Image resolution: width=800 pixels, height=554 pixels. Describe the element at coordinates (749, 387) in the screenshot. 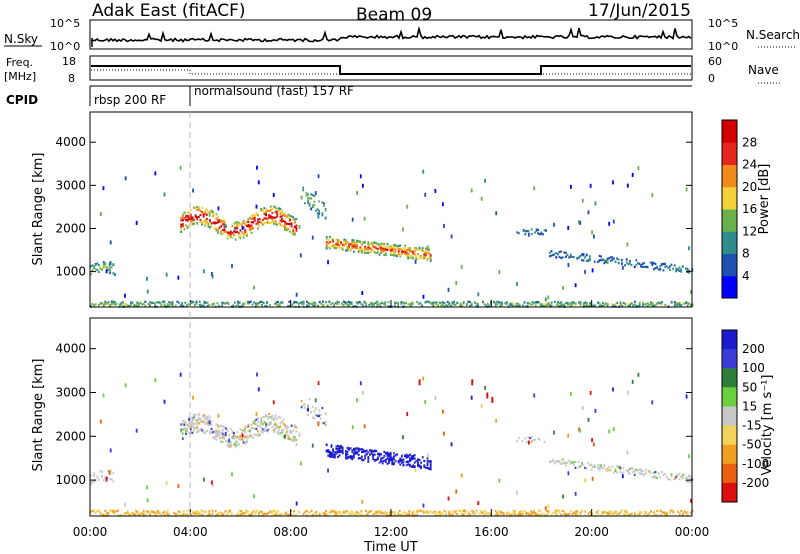

I see `colorbar-tick-label: 50` at that location.